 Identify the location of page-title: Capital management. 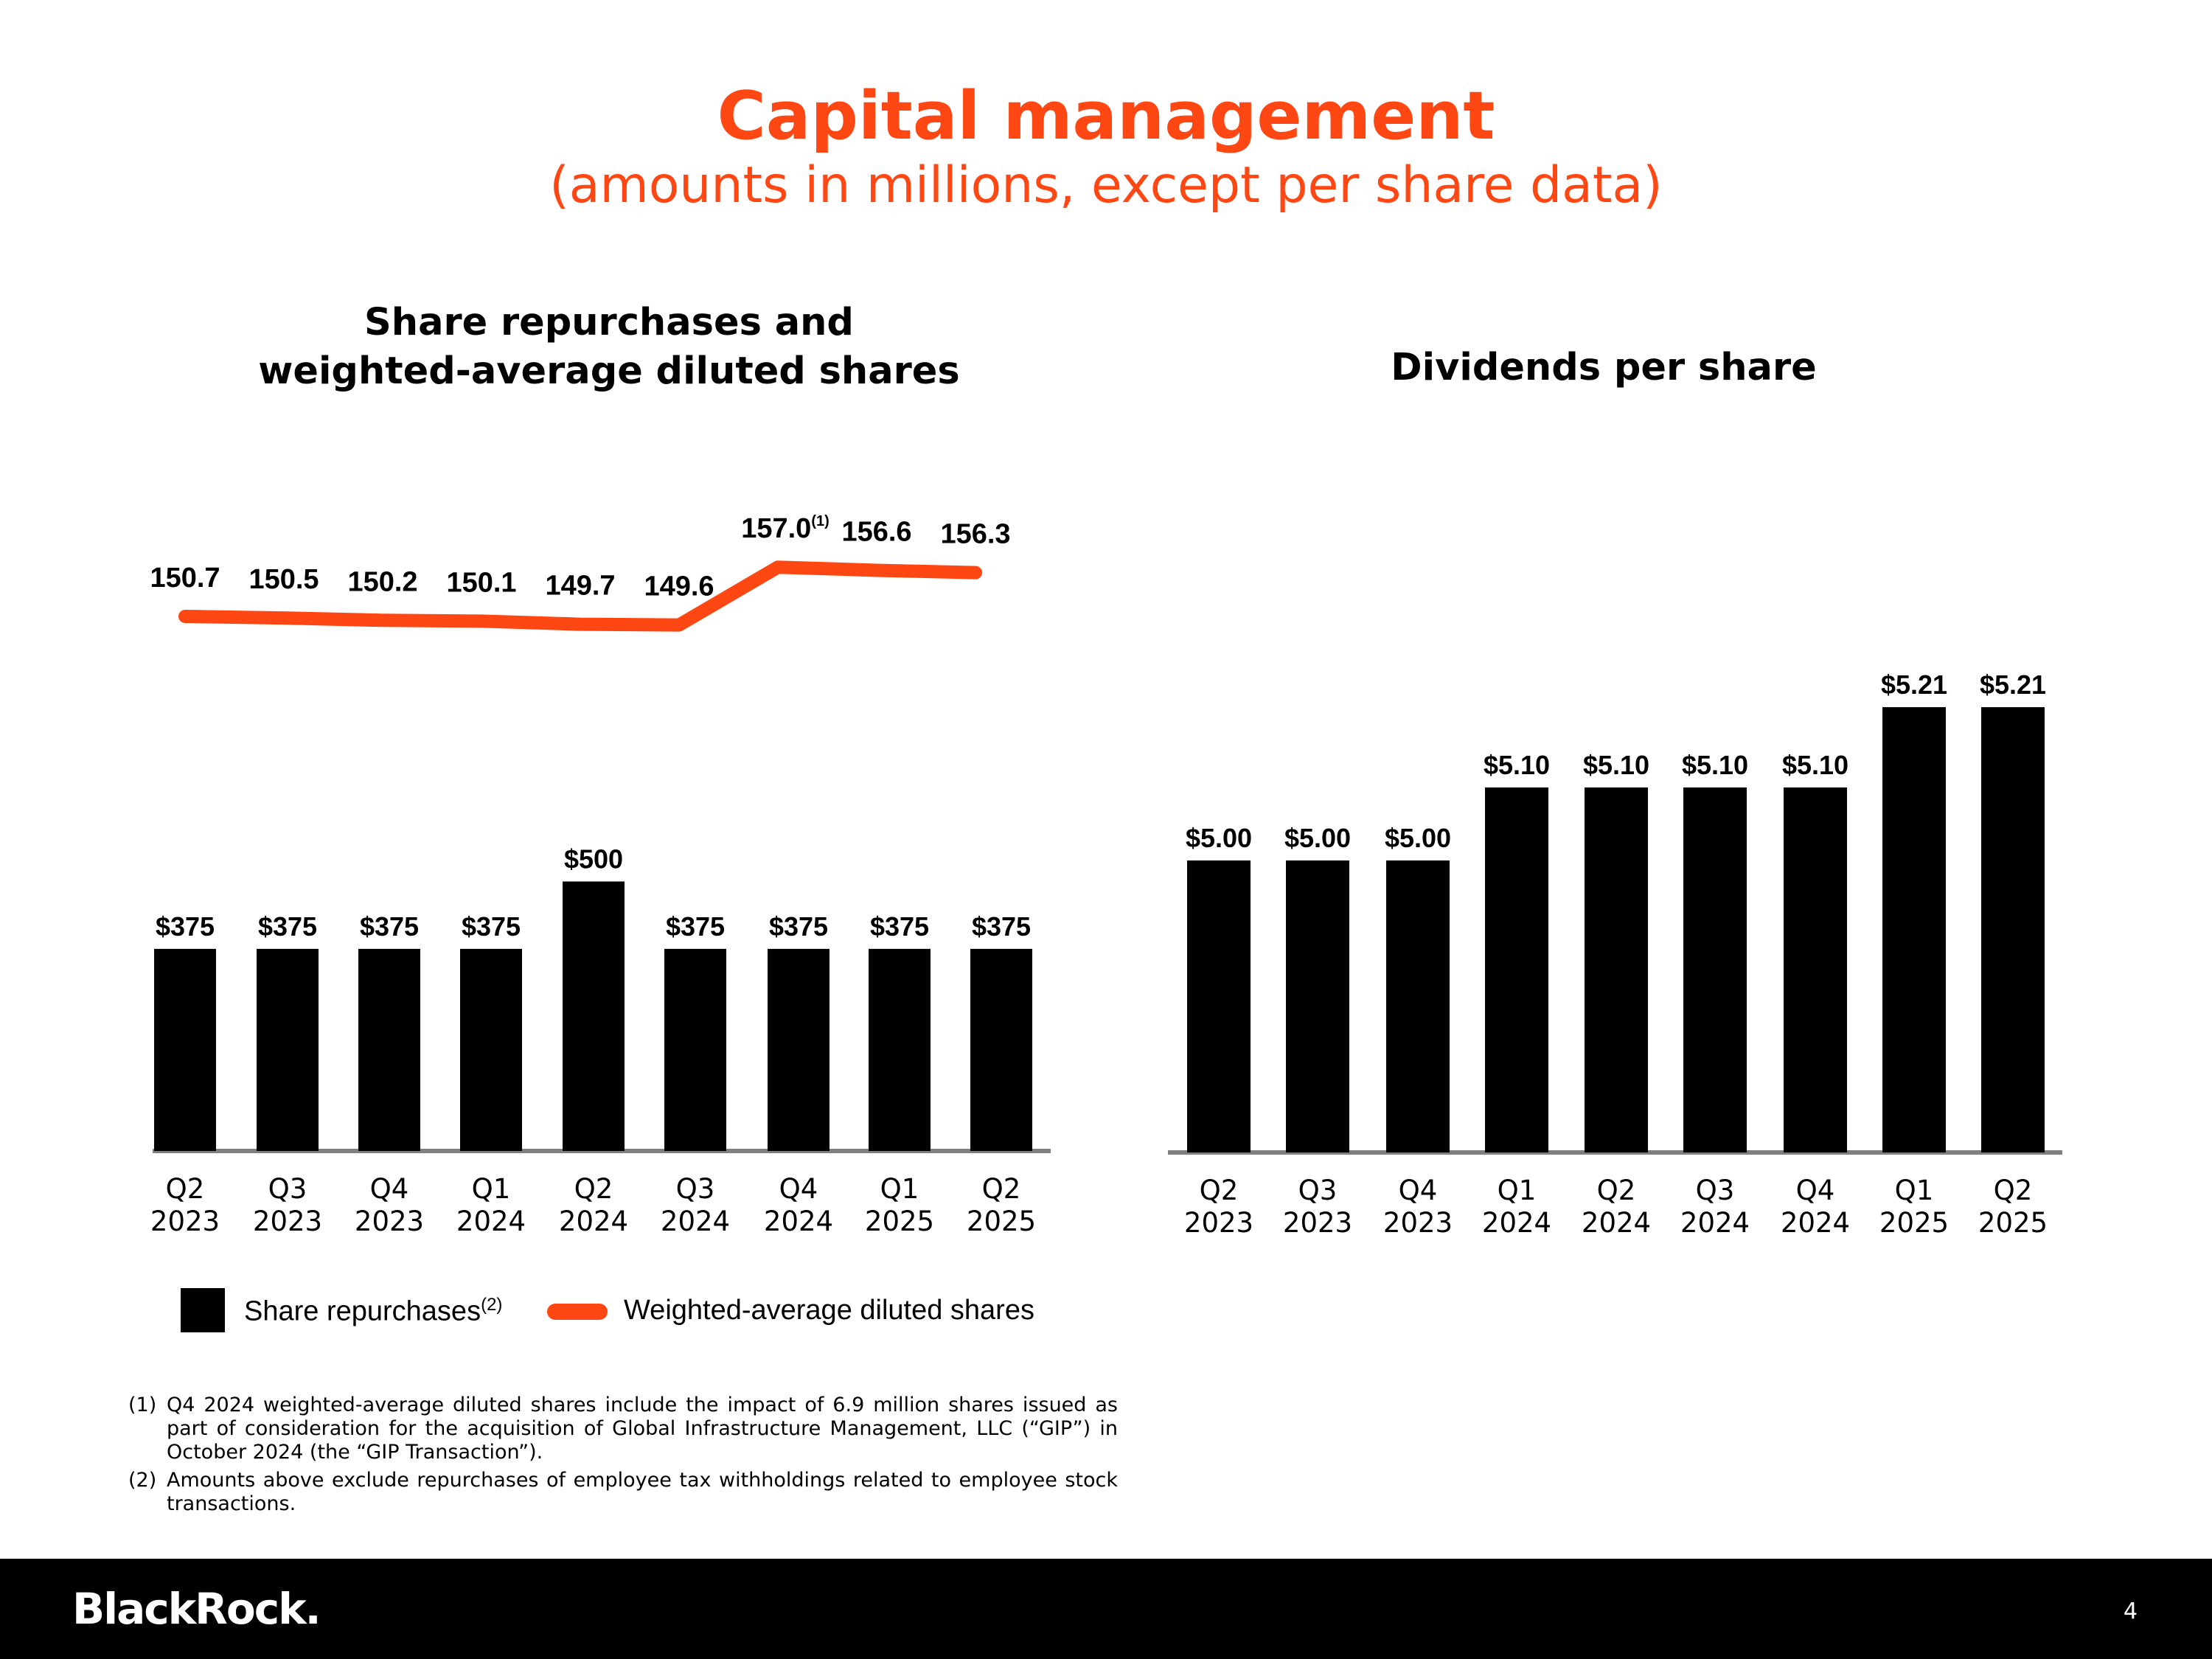
(1106, 116).